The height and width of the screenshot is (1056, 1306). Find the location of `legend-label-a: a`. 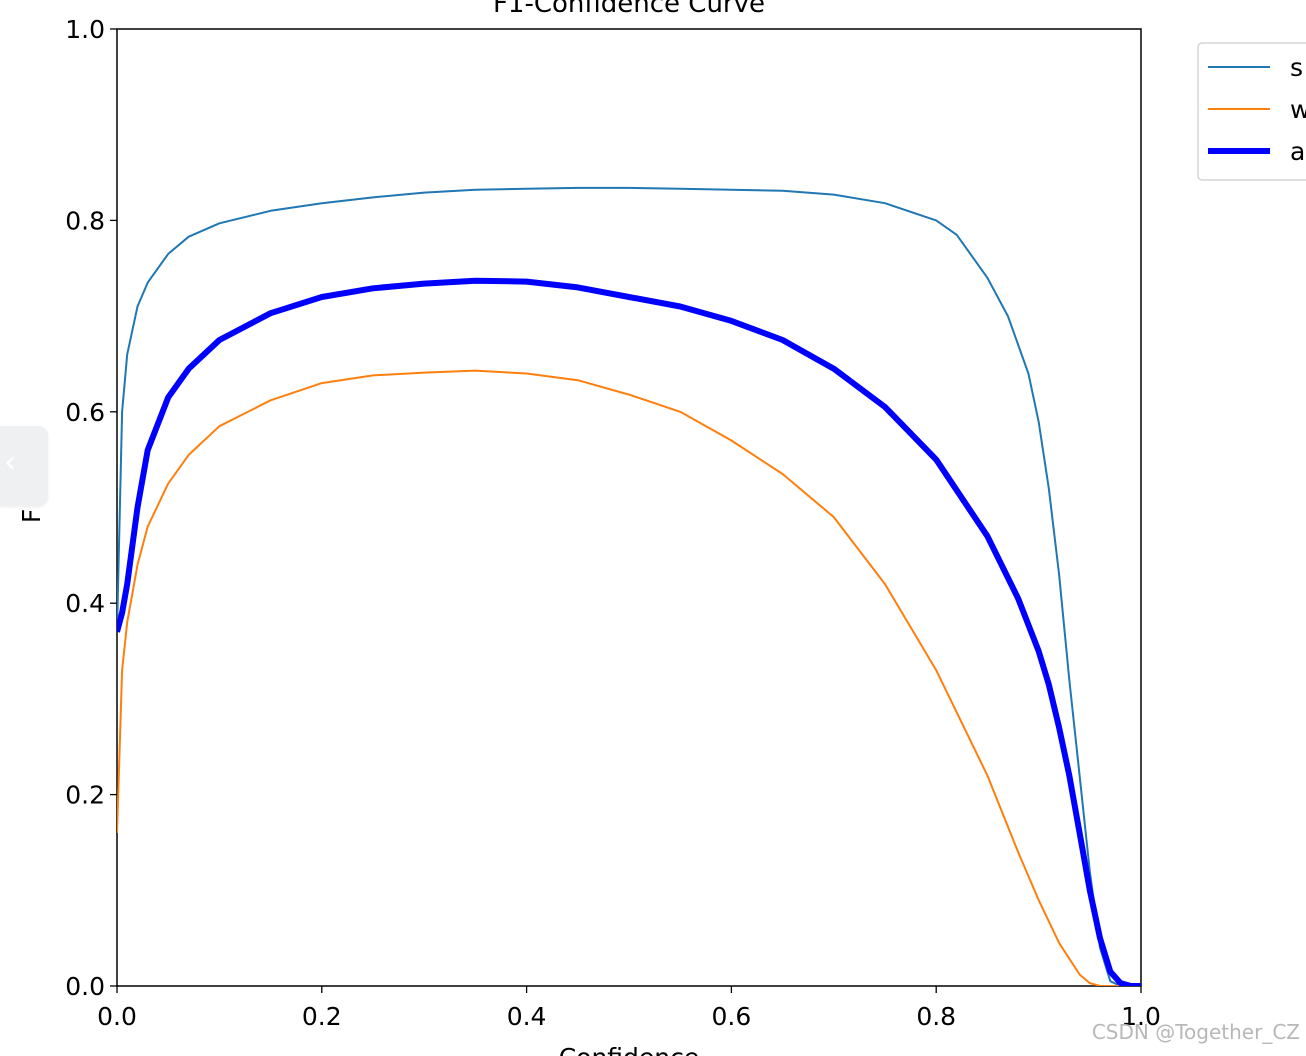

legend-label-a: a is located at coordinates (1297, 151).